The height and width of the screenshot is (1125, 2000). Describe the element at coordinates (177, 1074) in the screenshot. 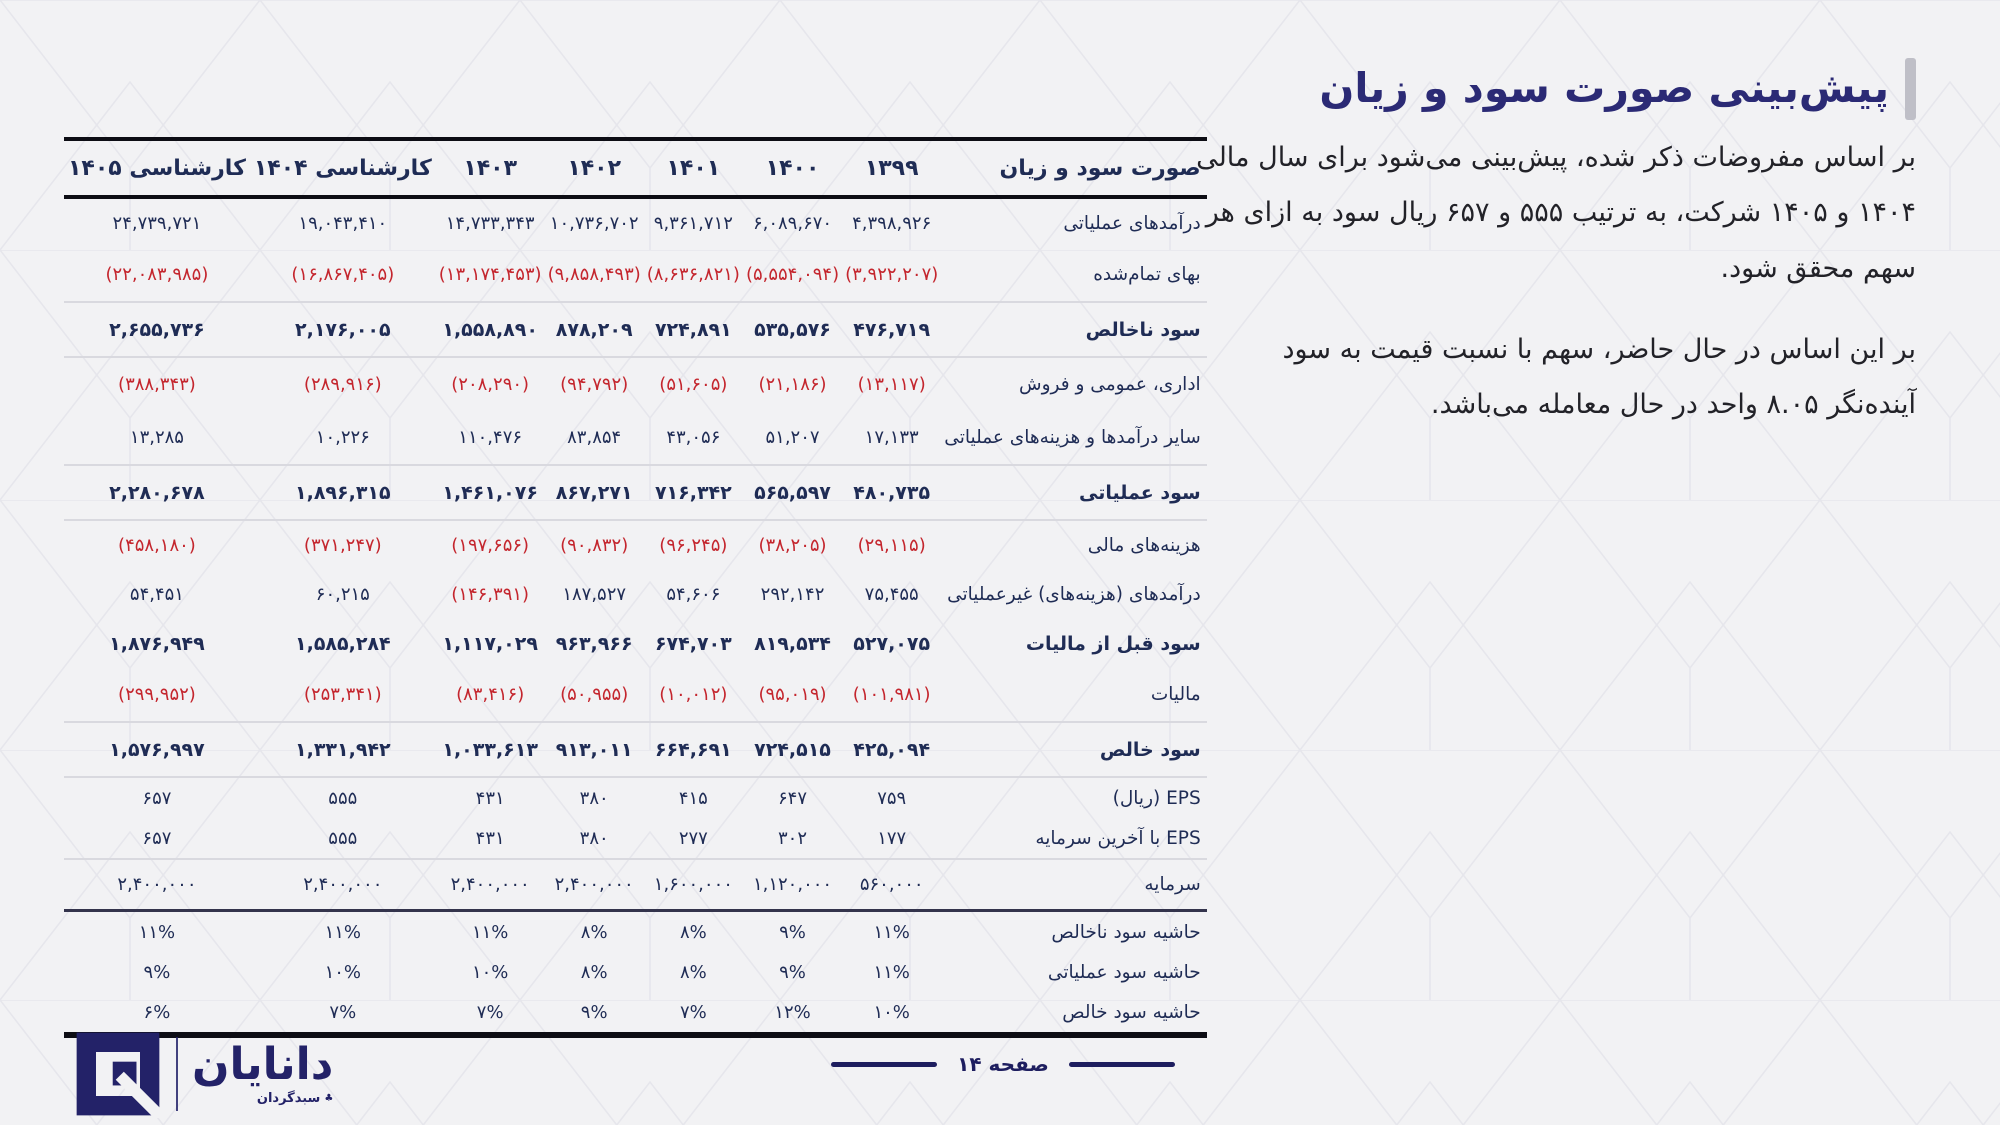

I see `logo-divider` at that location.